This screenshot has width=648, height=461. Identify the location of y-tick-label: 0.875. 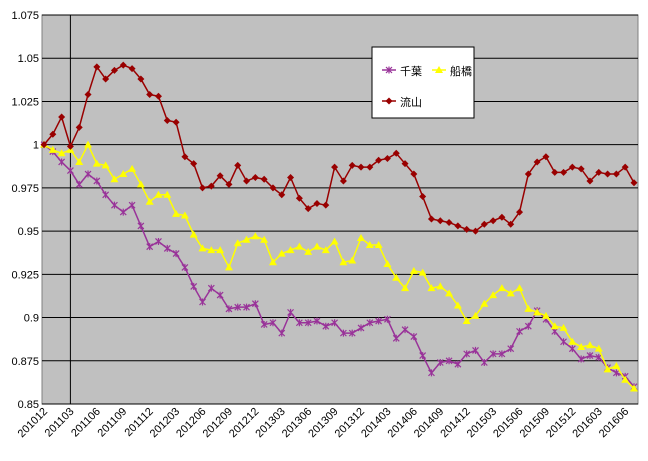
(25, 362).